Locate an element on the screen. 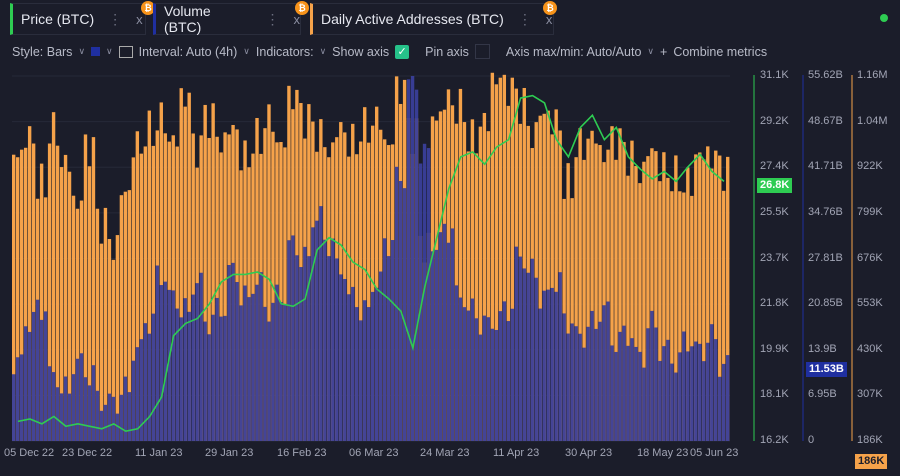  tab-price: Price (BTC) ⋮ x ₿ is located at coordinates (82, 18).